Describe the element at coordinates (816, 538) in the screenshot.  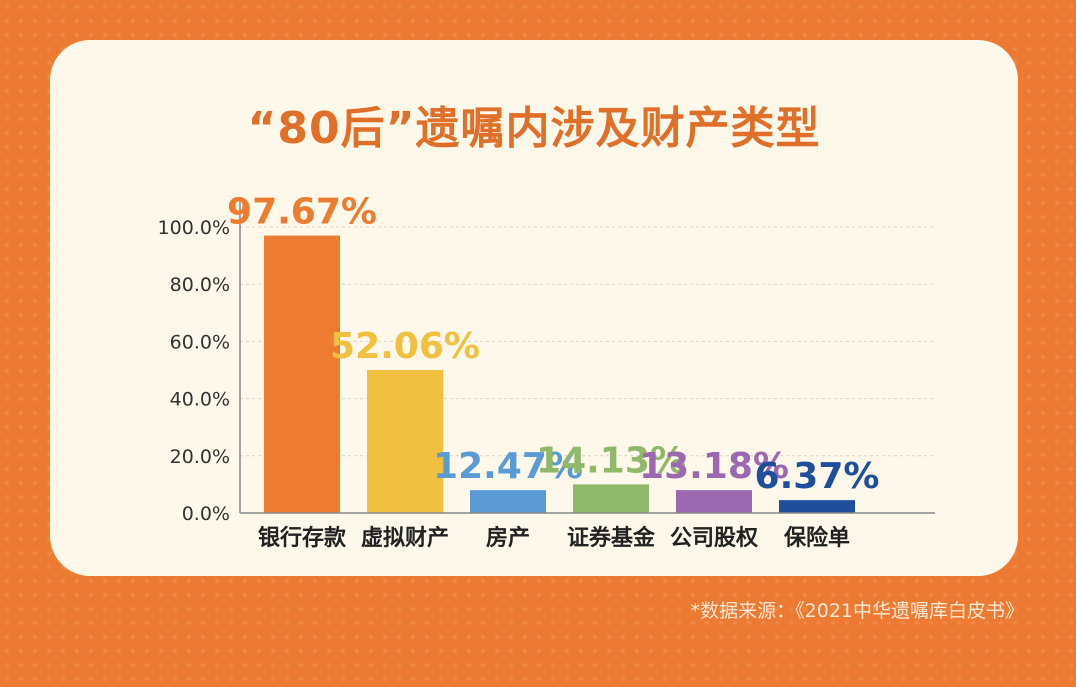
I see `x-tick-label: 保险单` at that location.